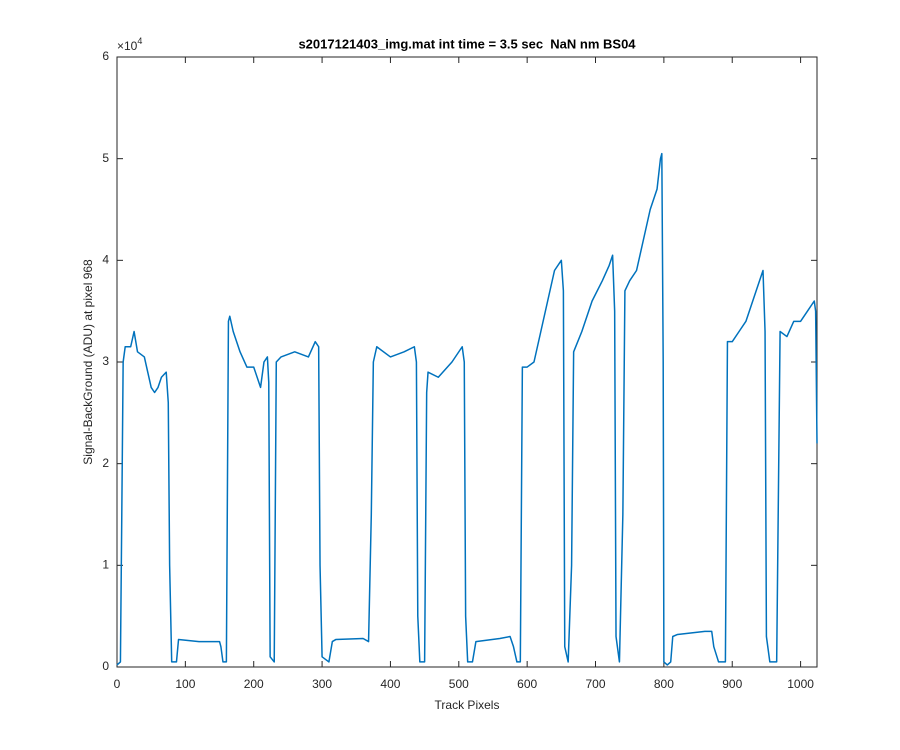 The width and height of the screenshot is (900, 750). What do you see at coordinates (322, 684) in the screenshot?
I see `x-tick-label: 300` at bounding box center [322, 684].